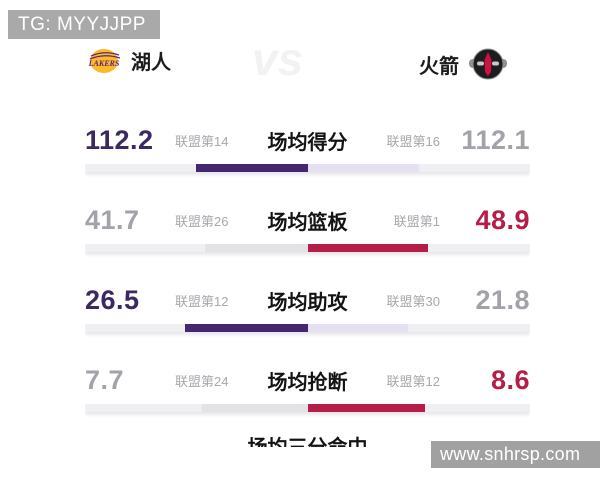 The image size is (600, 480). I want to click on right-team-value: 112.1, so click(495, 139).